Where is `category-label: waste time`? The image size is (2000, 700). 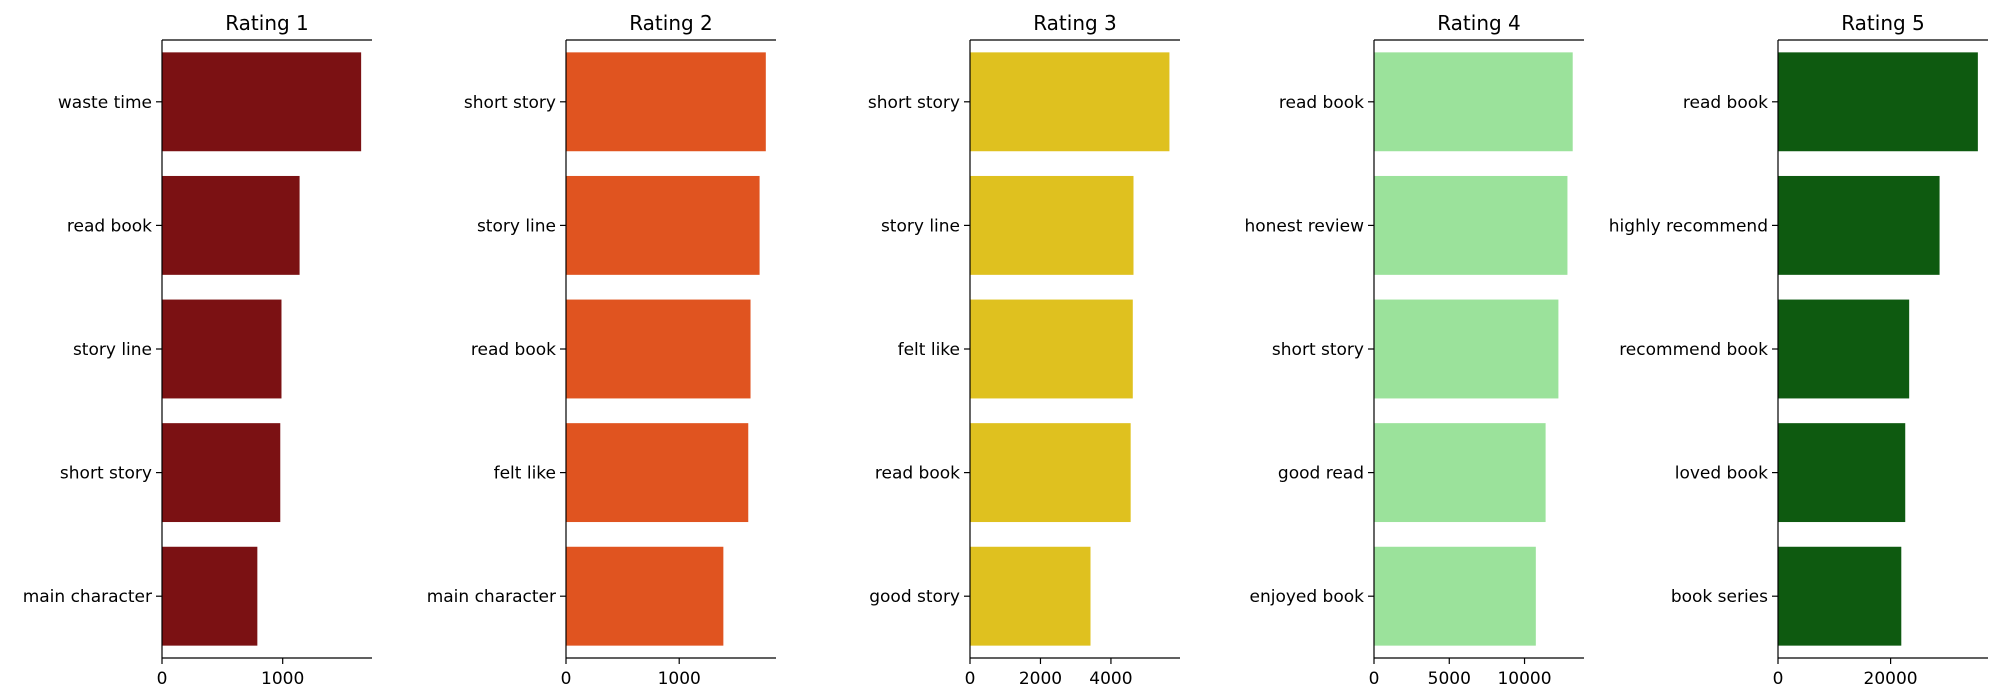 category-label: waste time is located at coordinates (105, 103).